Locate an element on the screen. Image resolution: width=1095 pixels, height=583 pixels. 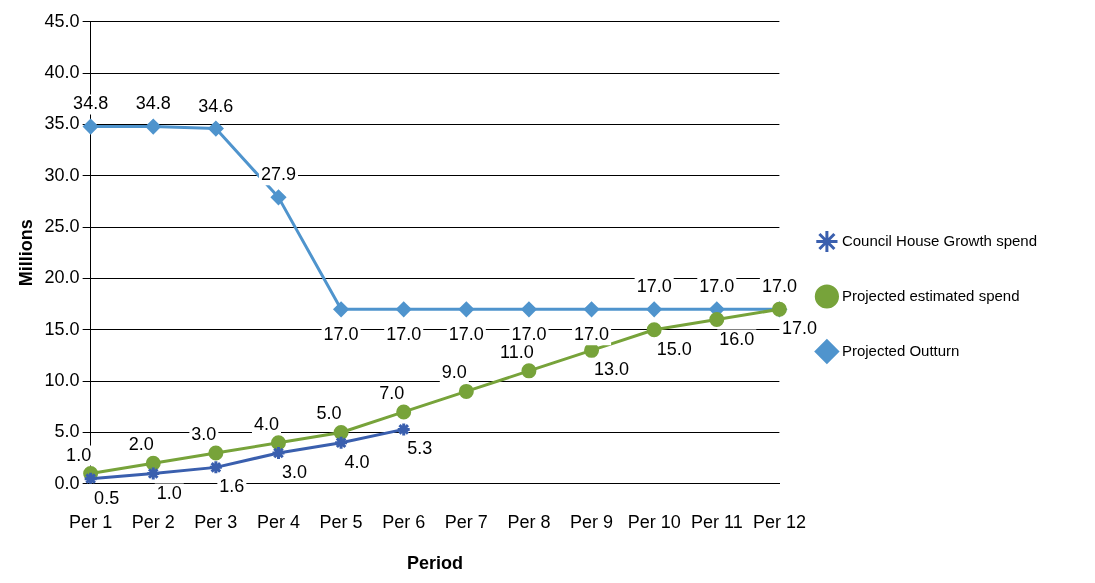
x-tick-label: Per 1 is located at coordinates (91, 521).